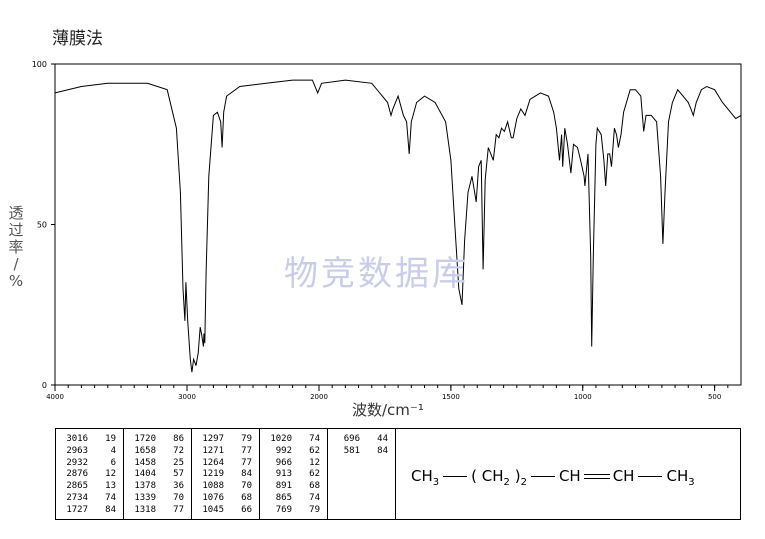 The width and height of the screenshot is (765, 539). Describe the element at coordinates (90, 474) in the screenshot. I see `peak-row: 2876 12` at that location.